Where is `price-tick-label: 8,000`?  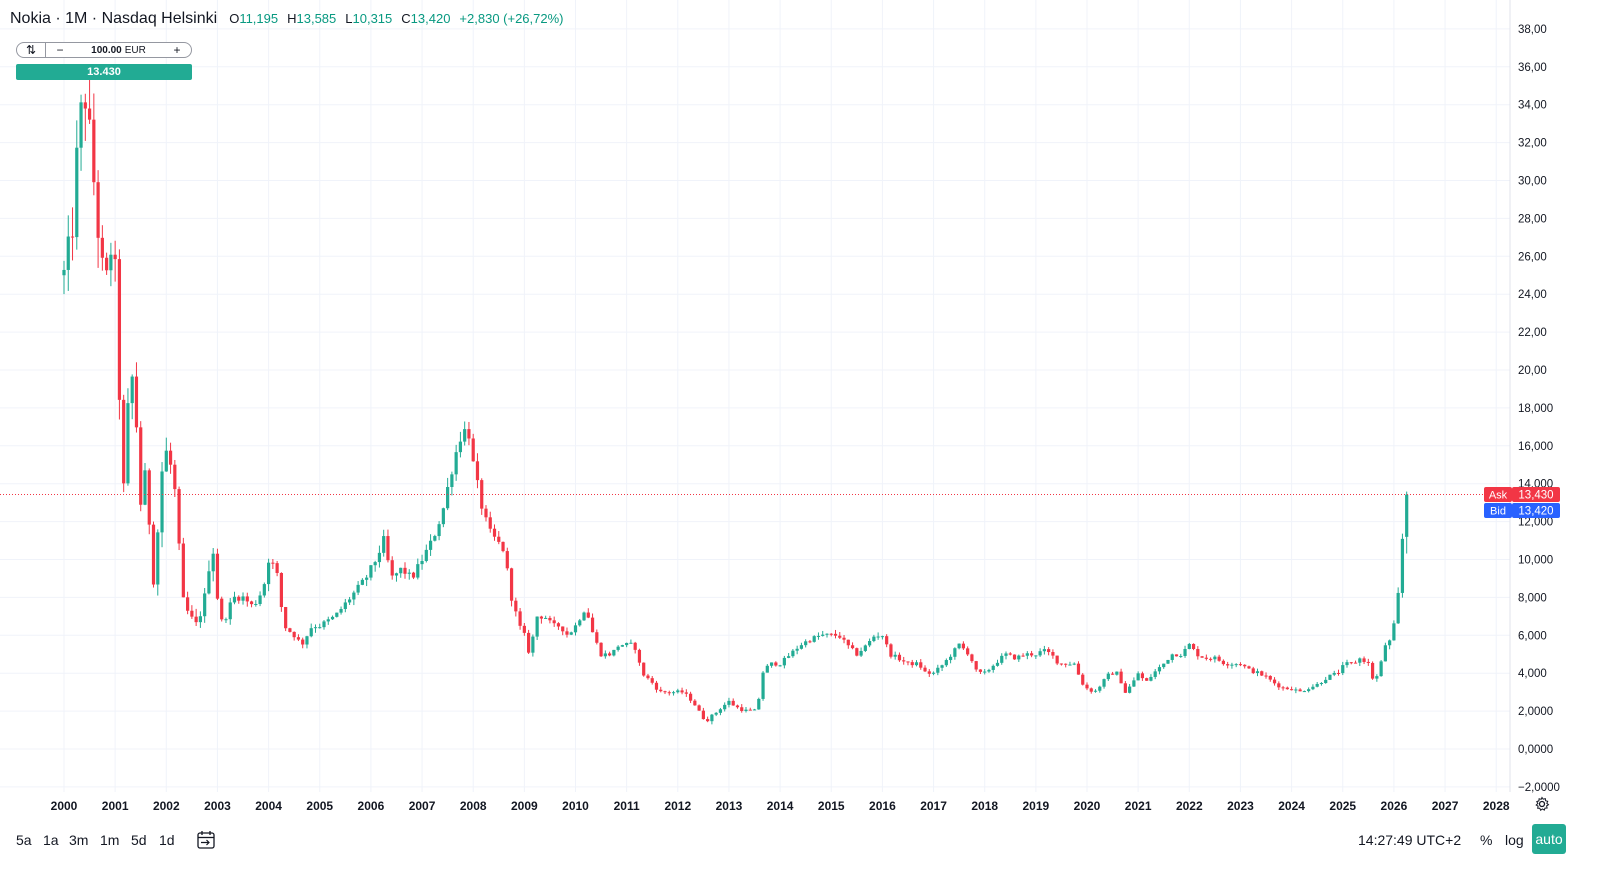
price-tick-label: 8,000 is located at coordinates (1532, 598).